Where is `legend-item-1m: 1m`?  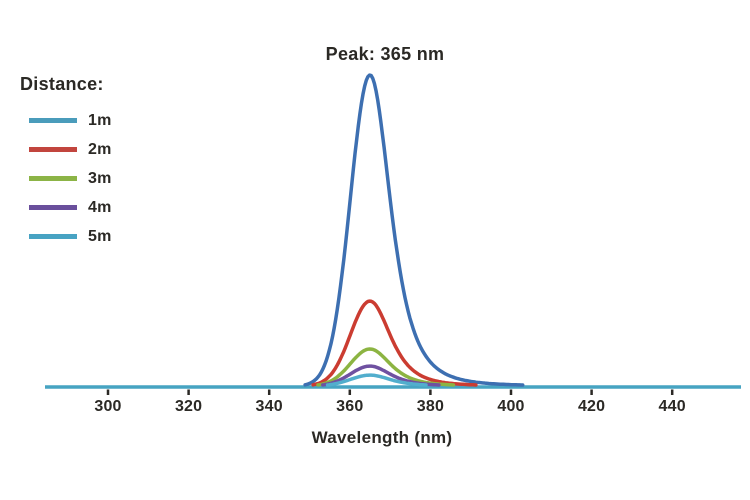 legend-item-1m: 1m is located at coordinates (66, 120).